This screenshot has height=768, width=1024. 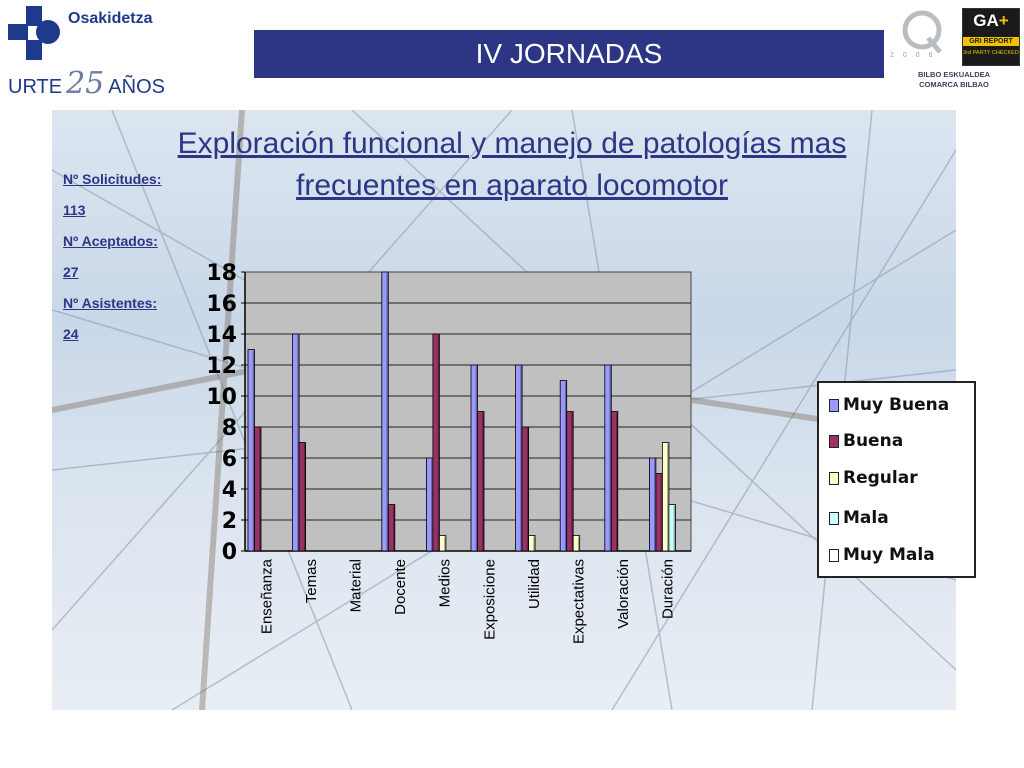 I want to click on anniversary-mark: URTE 25 AÑOS, so click(x=86, y=83).